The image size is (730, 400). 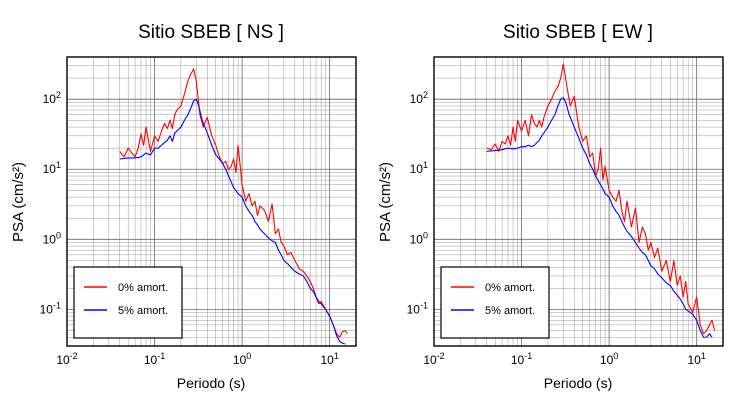 I want to click on chart-title: Sitio SBEB [ NS ], so click(x=211, y=32).